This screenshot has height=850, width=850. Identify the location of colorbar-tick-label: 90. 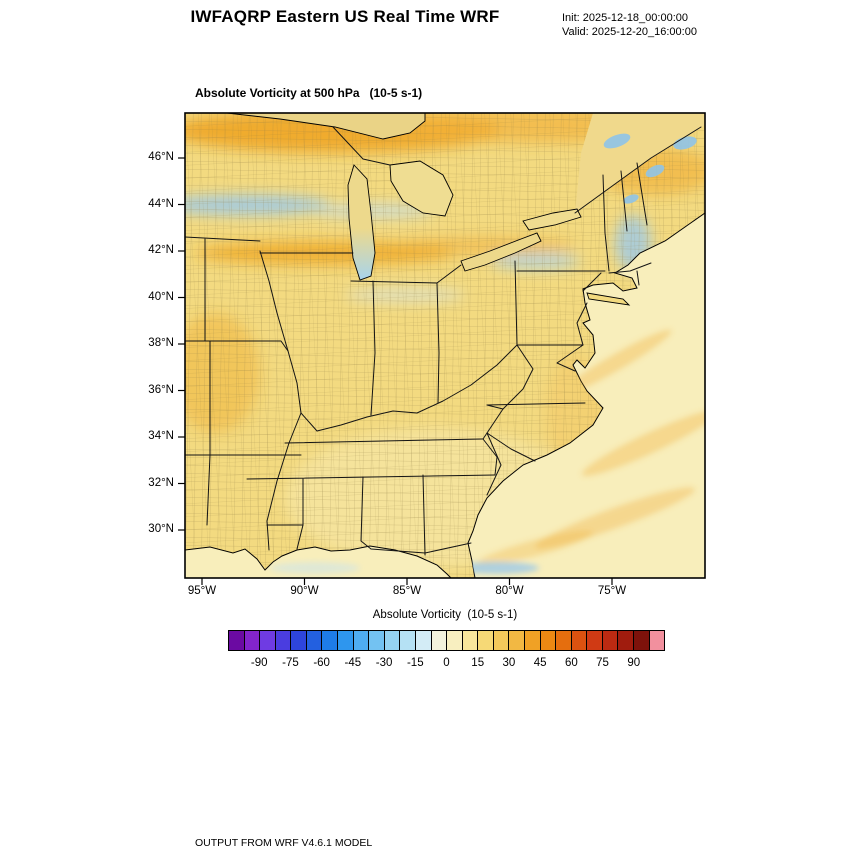
(634, 663).